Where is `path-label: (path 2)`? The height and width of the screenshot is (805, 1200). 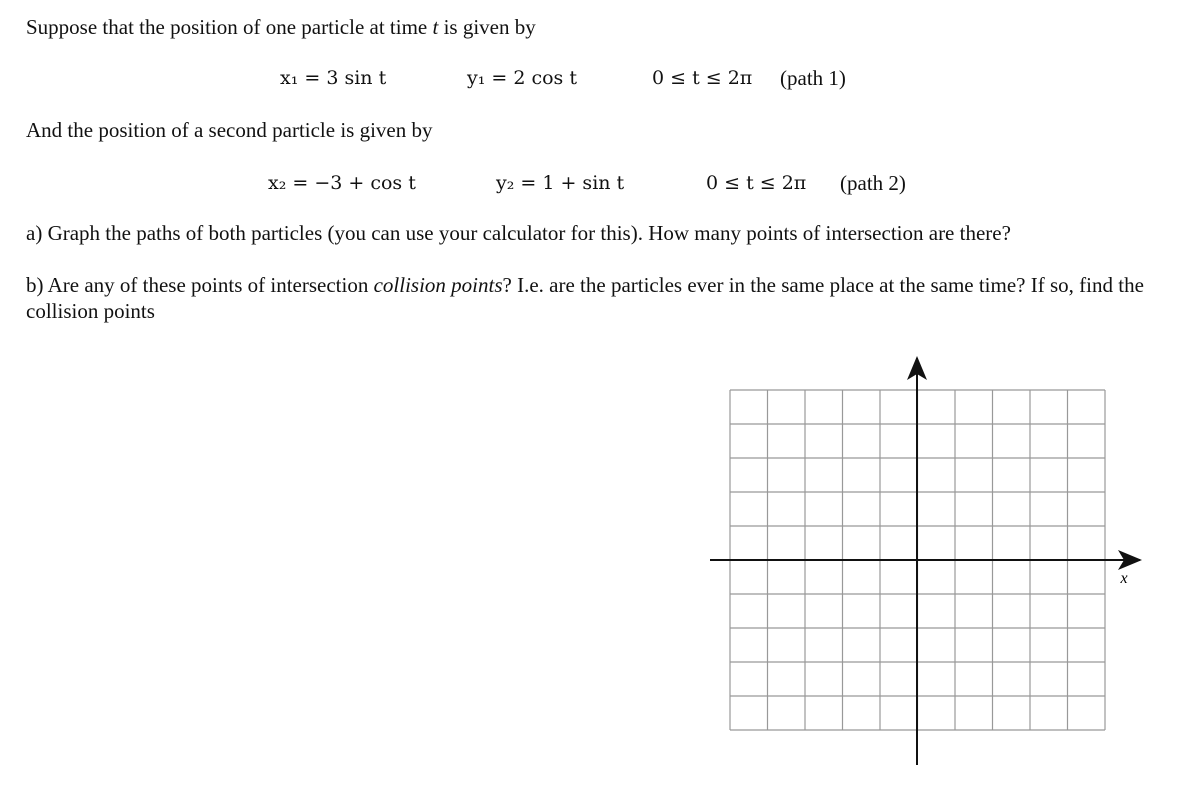 path-label: (path 2) is located at coordinates (873, 183).